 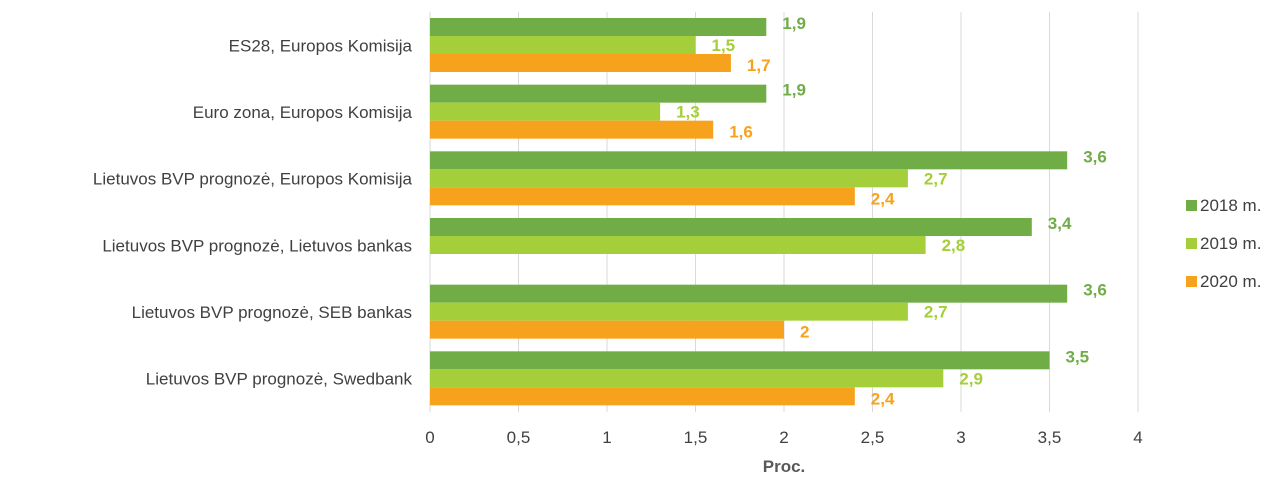 I want to click on category-label: Lietuvos BVP prognozė, Swedbank, so click(x=279, y=379).